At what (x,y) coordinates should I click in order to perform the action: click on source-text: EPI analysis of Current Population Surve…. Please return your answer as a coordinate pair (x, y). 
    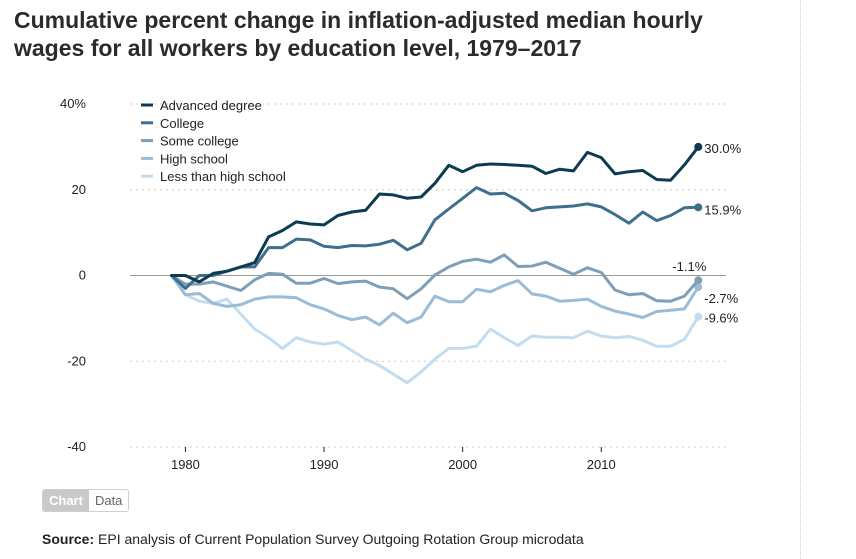
    Looking at the image, I should click on (341, 539).